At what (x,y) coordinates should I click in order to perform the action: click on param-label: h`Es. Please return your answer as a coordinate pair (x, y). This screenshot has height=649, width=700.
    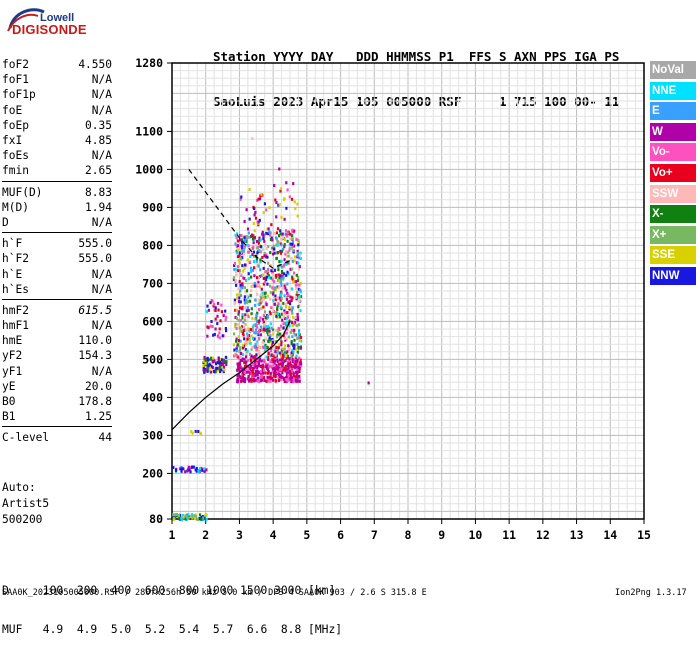
    Looking at the image, I should click on (15, 289).